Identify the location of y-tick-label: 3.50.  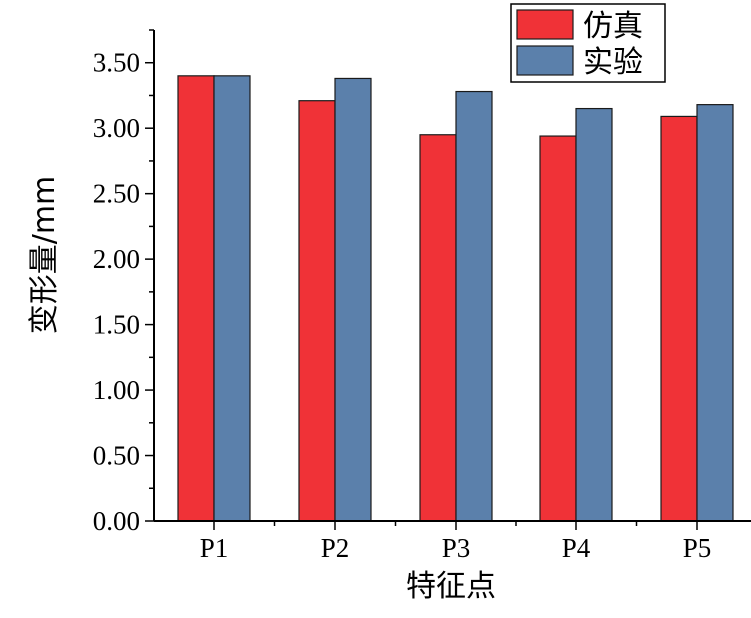
(116, 63).